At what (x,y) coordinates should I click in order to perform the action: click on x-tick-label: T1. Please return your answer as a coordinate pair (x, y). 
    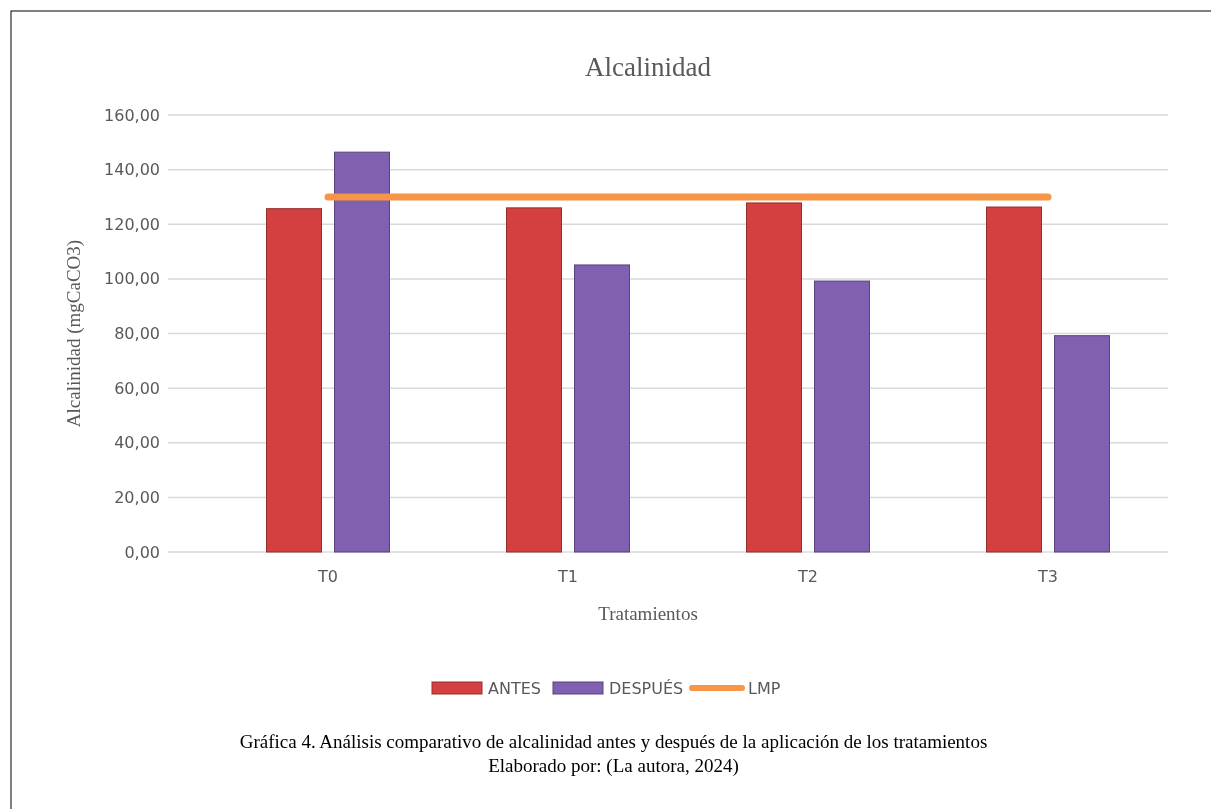
    Looking at the image, I should click on (567, 576).